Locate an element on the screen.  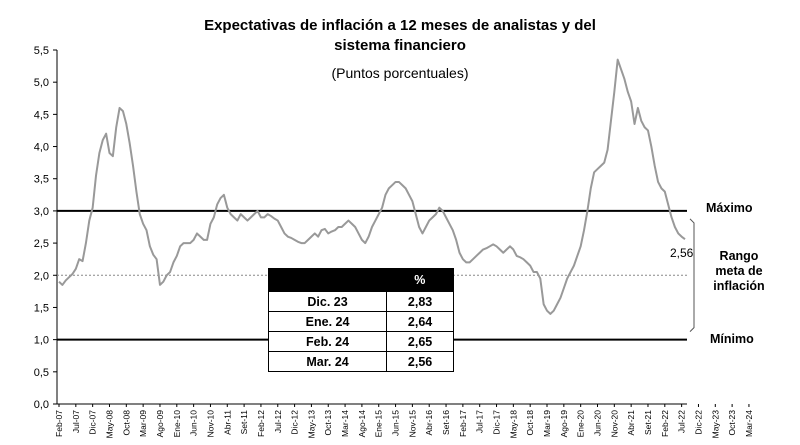
x-tick-label: Feb-07 is located at coordinates (59, 423).